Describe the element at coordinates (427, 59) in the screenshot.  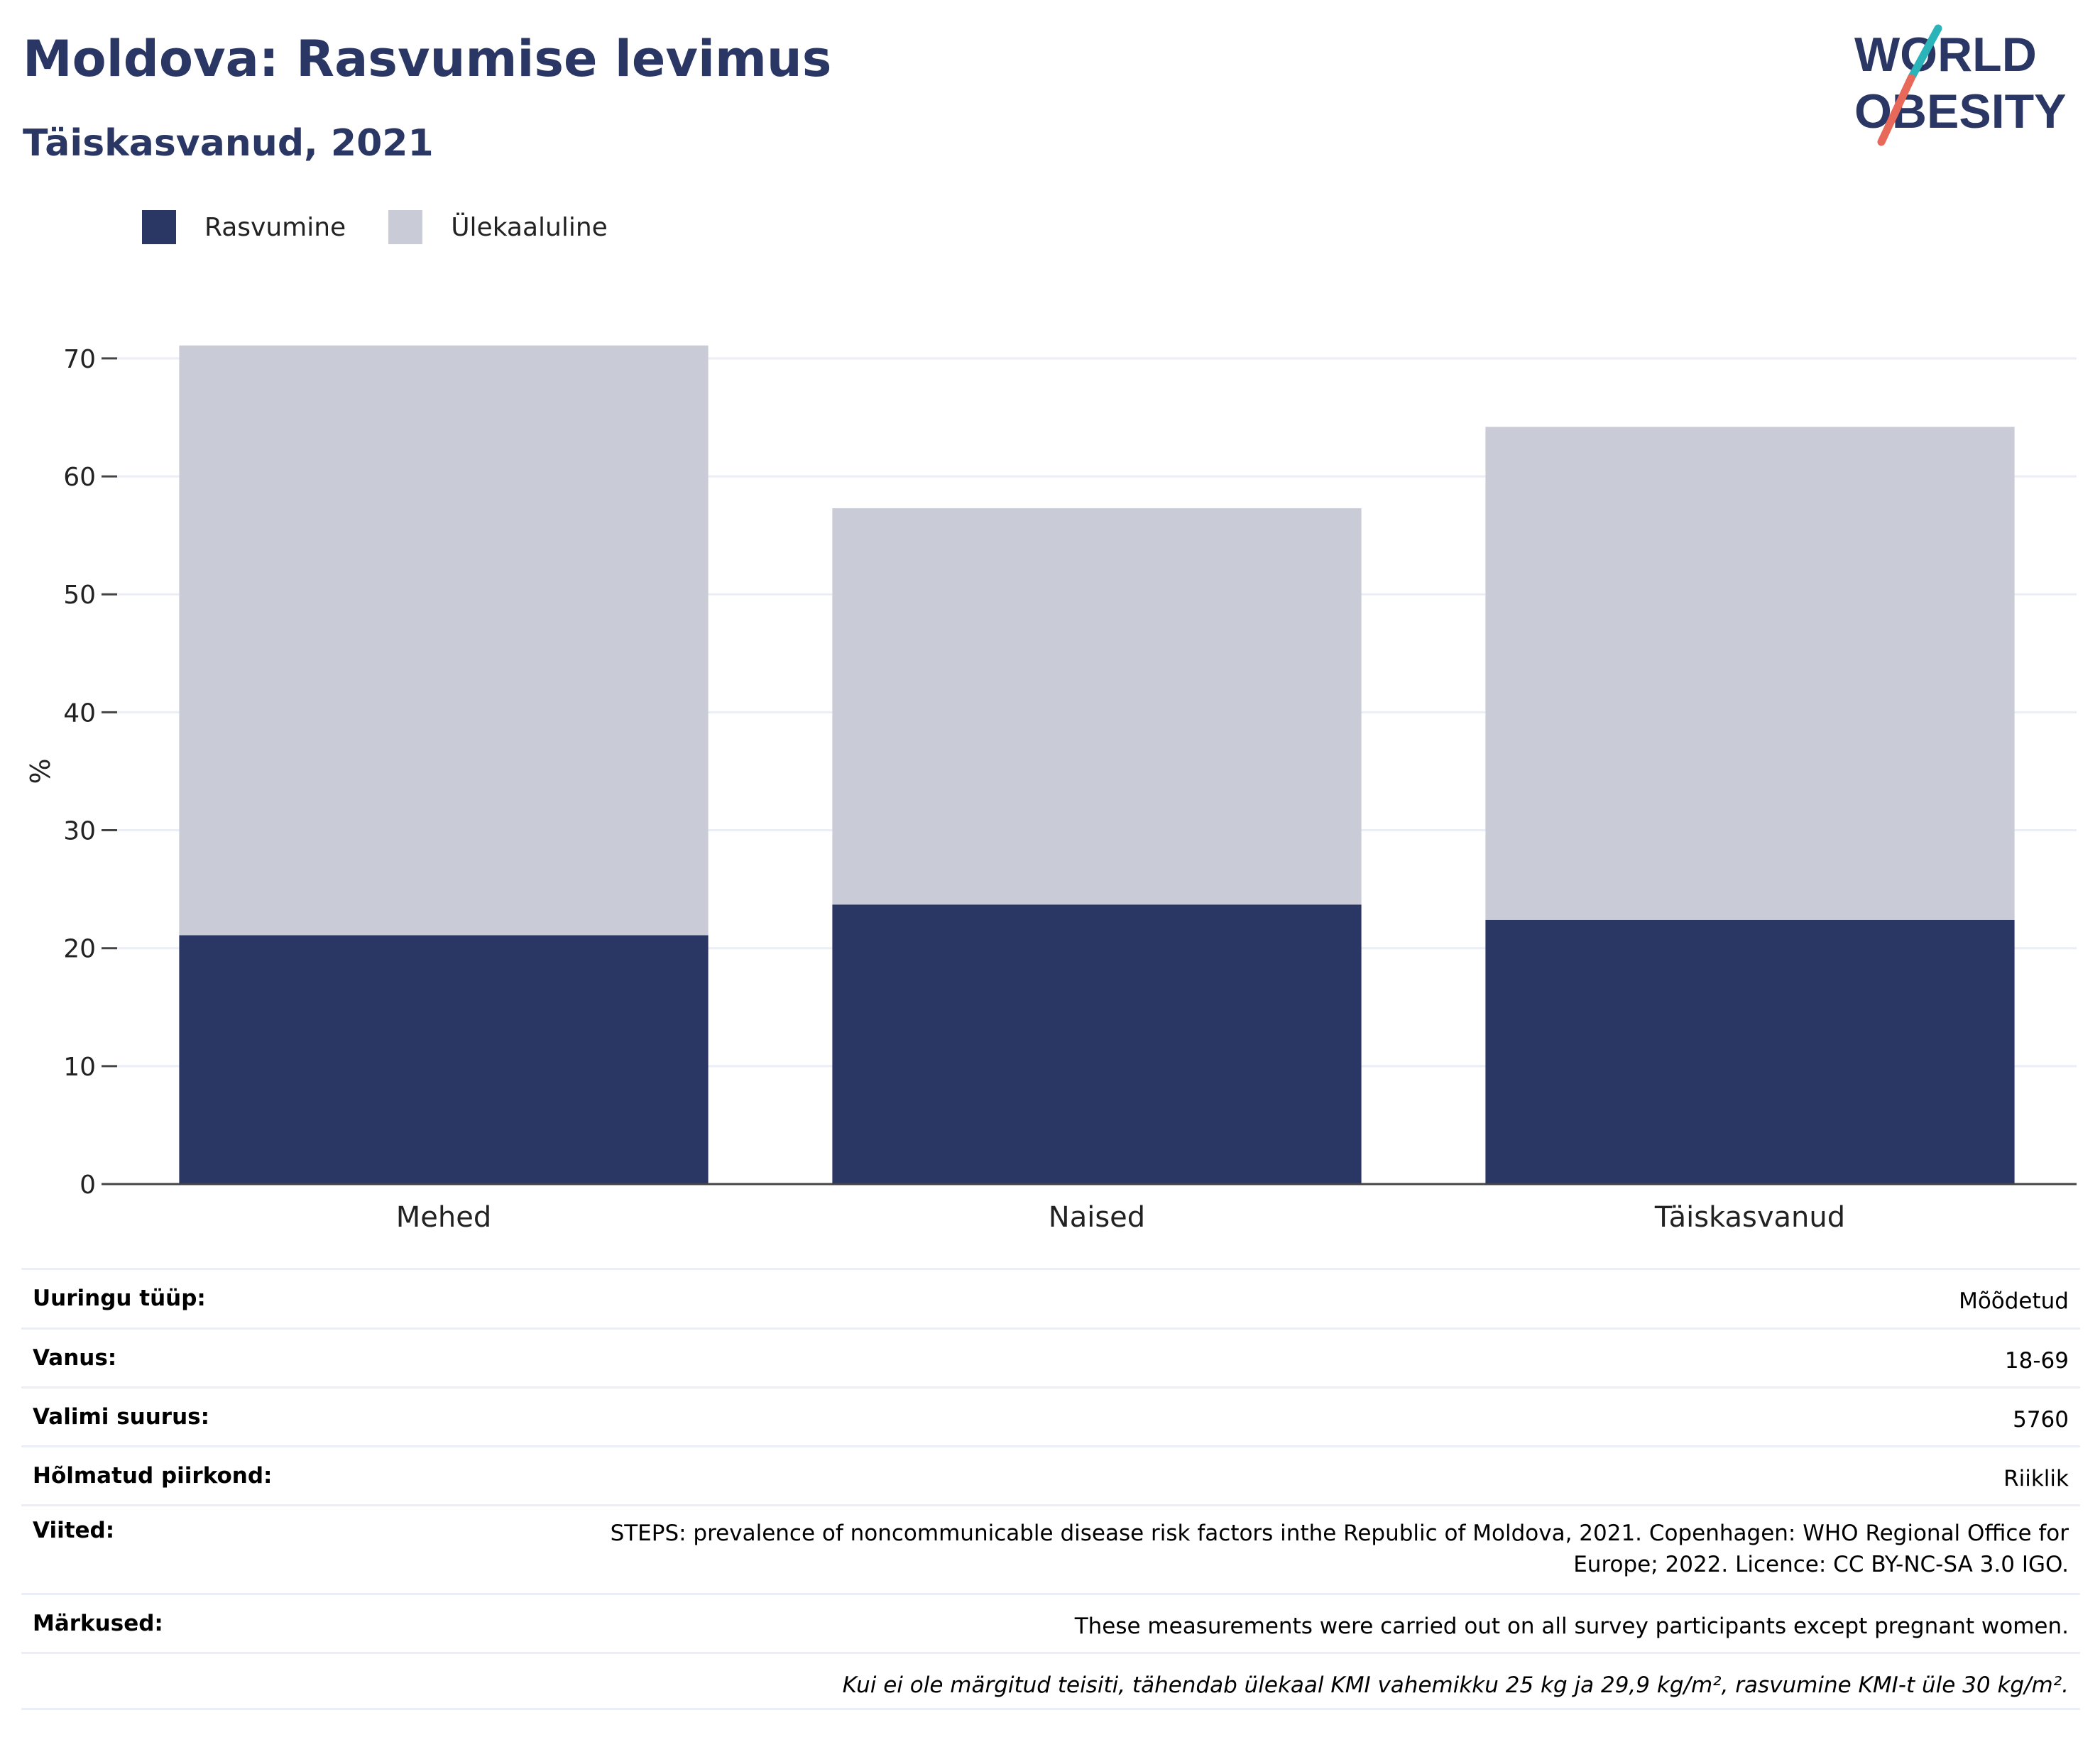
I see `chart-title: Moldova: Rasvumise levimus` at that location.